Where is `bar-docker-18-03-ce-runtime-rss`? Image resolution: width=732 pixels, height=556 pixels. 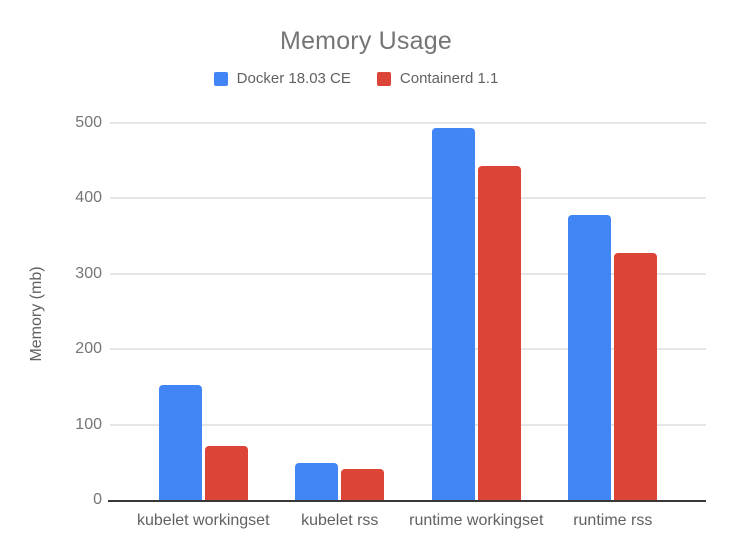 bar-docker-18-03-ce-runtime-rss is located at coordinates (590, 357).